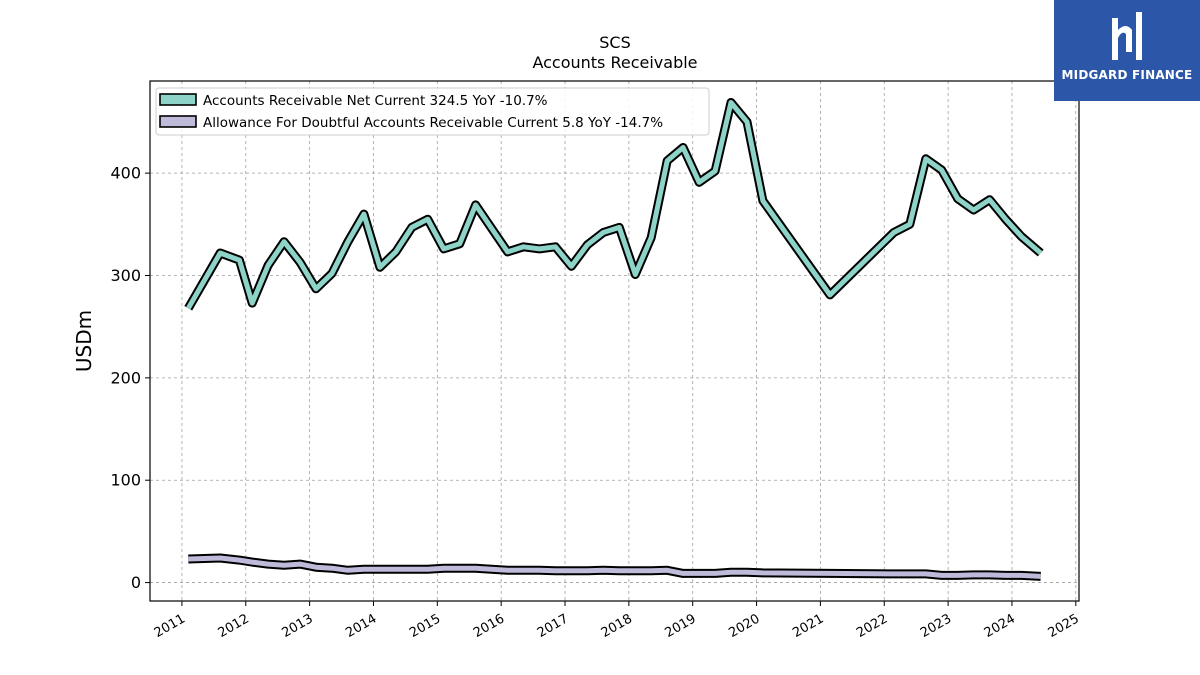 This screenshot has height=675, width=1200. What do you see at coordinates (297, 626) in the screenshot?
I see `x-tick-label: 2013` at bounding box center [297, 626].